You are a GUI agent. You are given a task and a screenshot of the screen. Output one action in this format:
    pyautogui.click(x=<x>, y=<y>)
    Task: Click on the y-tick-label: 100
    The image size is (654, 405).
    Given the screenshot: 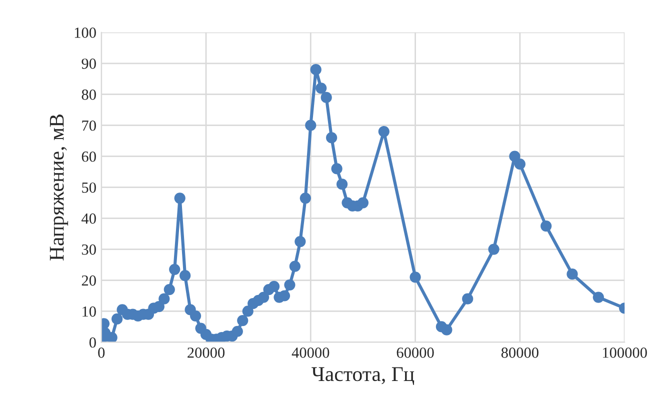 What is the action you would take?
    pyautogui.click(x=85, y=33)
    